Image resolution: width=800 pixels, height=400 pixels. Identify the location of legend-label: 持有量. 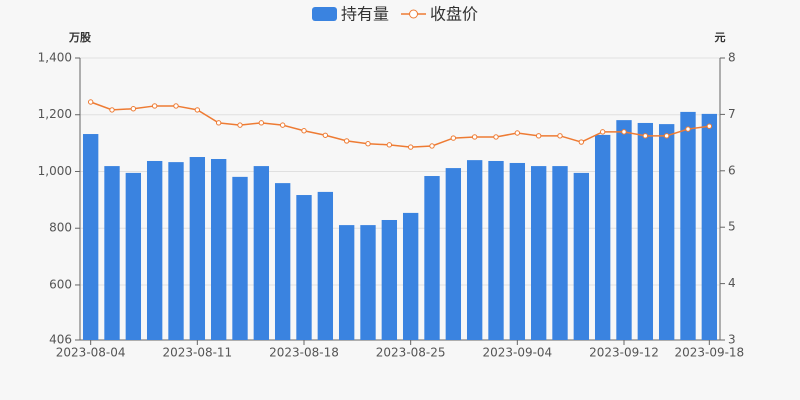
(365, 14).